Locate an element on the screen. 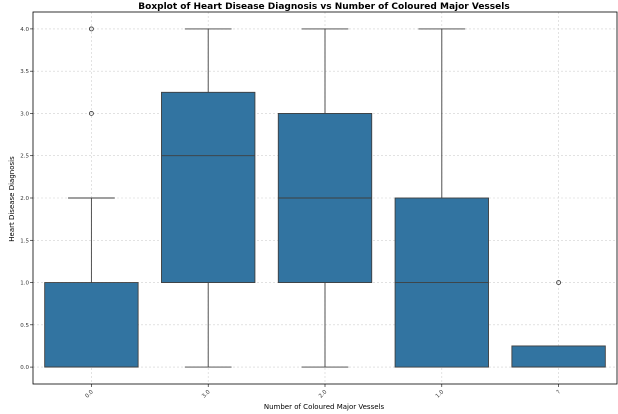  y-tick-label: 3.5 is located at coordinates (24, 72).